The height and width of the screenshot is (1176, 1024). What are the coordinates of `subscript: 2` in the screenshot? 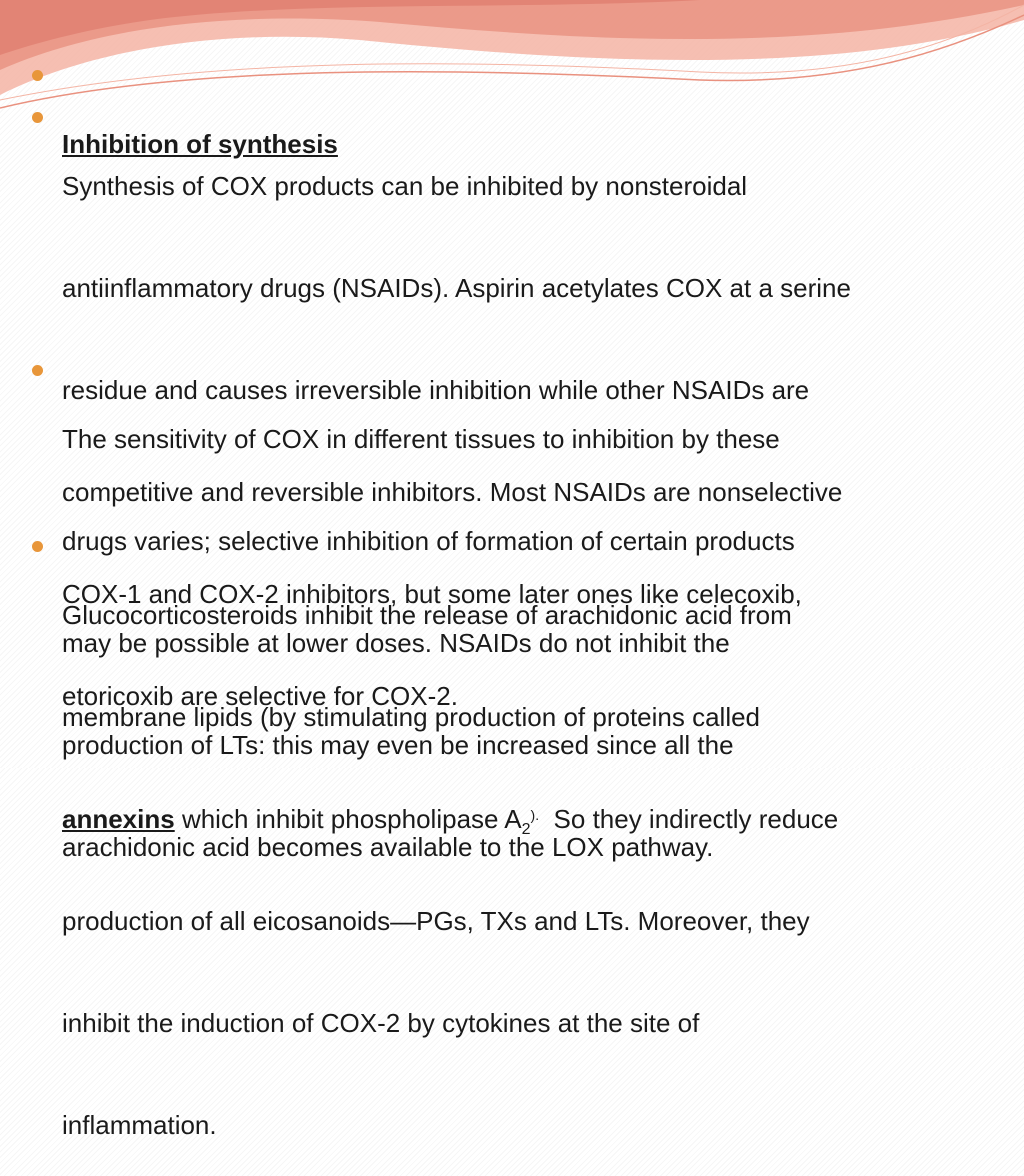 It's located at (526, 829).